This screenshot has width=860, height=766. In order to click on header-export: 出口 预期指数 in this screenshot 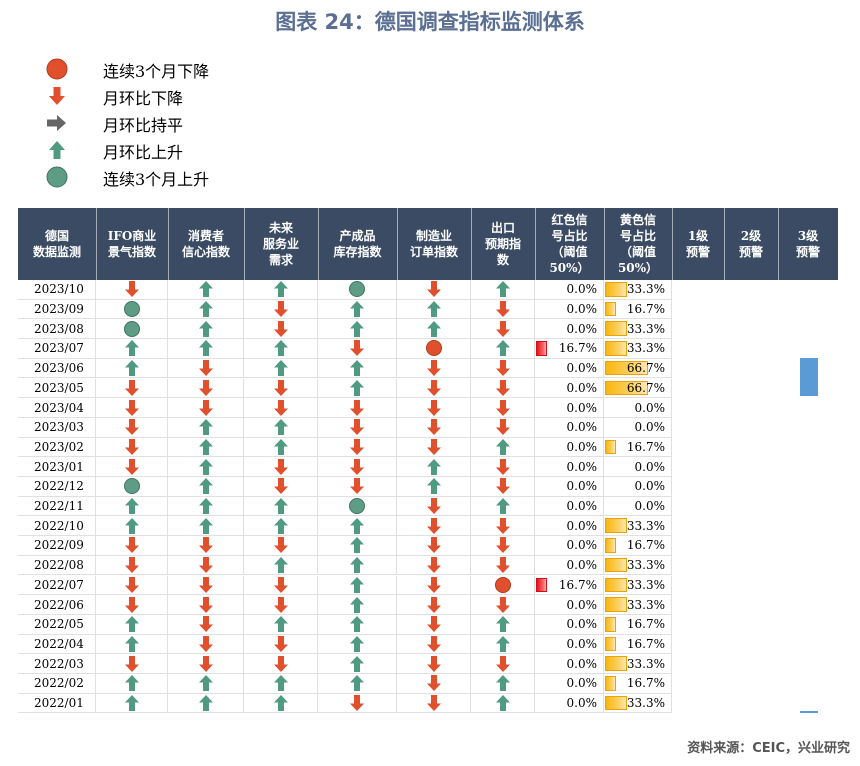, I will do `click(503, 244)`.